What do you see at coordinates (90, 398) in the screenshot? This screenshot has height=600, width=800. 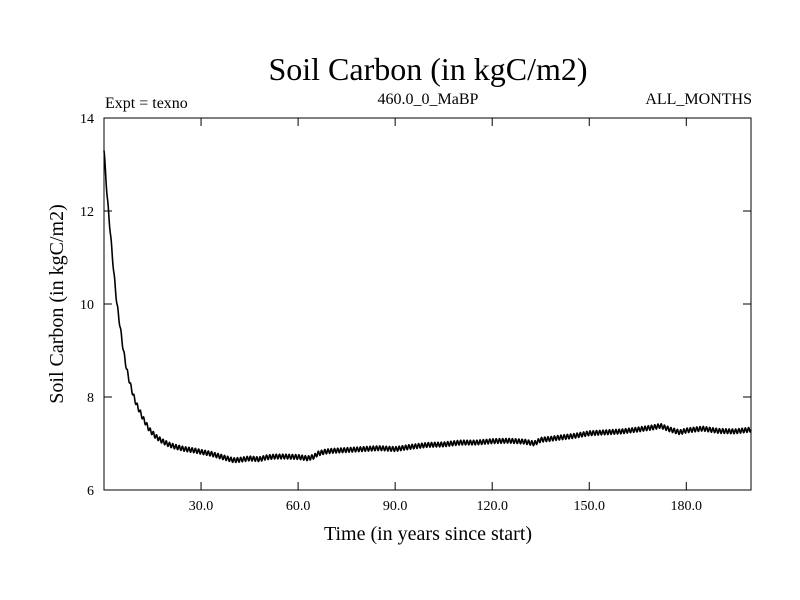 I see `y-tick-label: 8` at bounding box center [90, 398].